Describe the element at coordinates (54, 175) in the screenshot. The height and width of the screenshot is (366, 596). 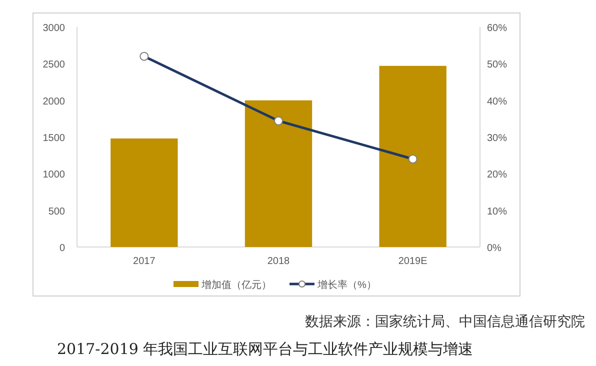
I see `y-tick-label: 1000` at that location.